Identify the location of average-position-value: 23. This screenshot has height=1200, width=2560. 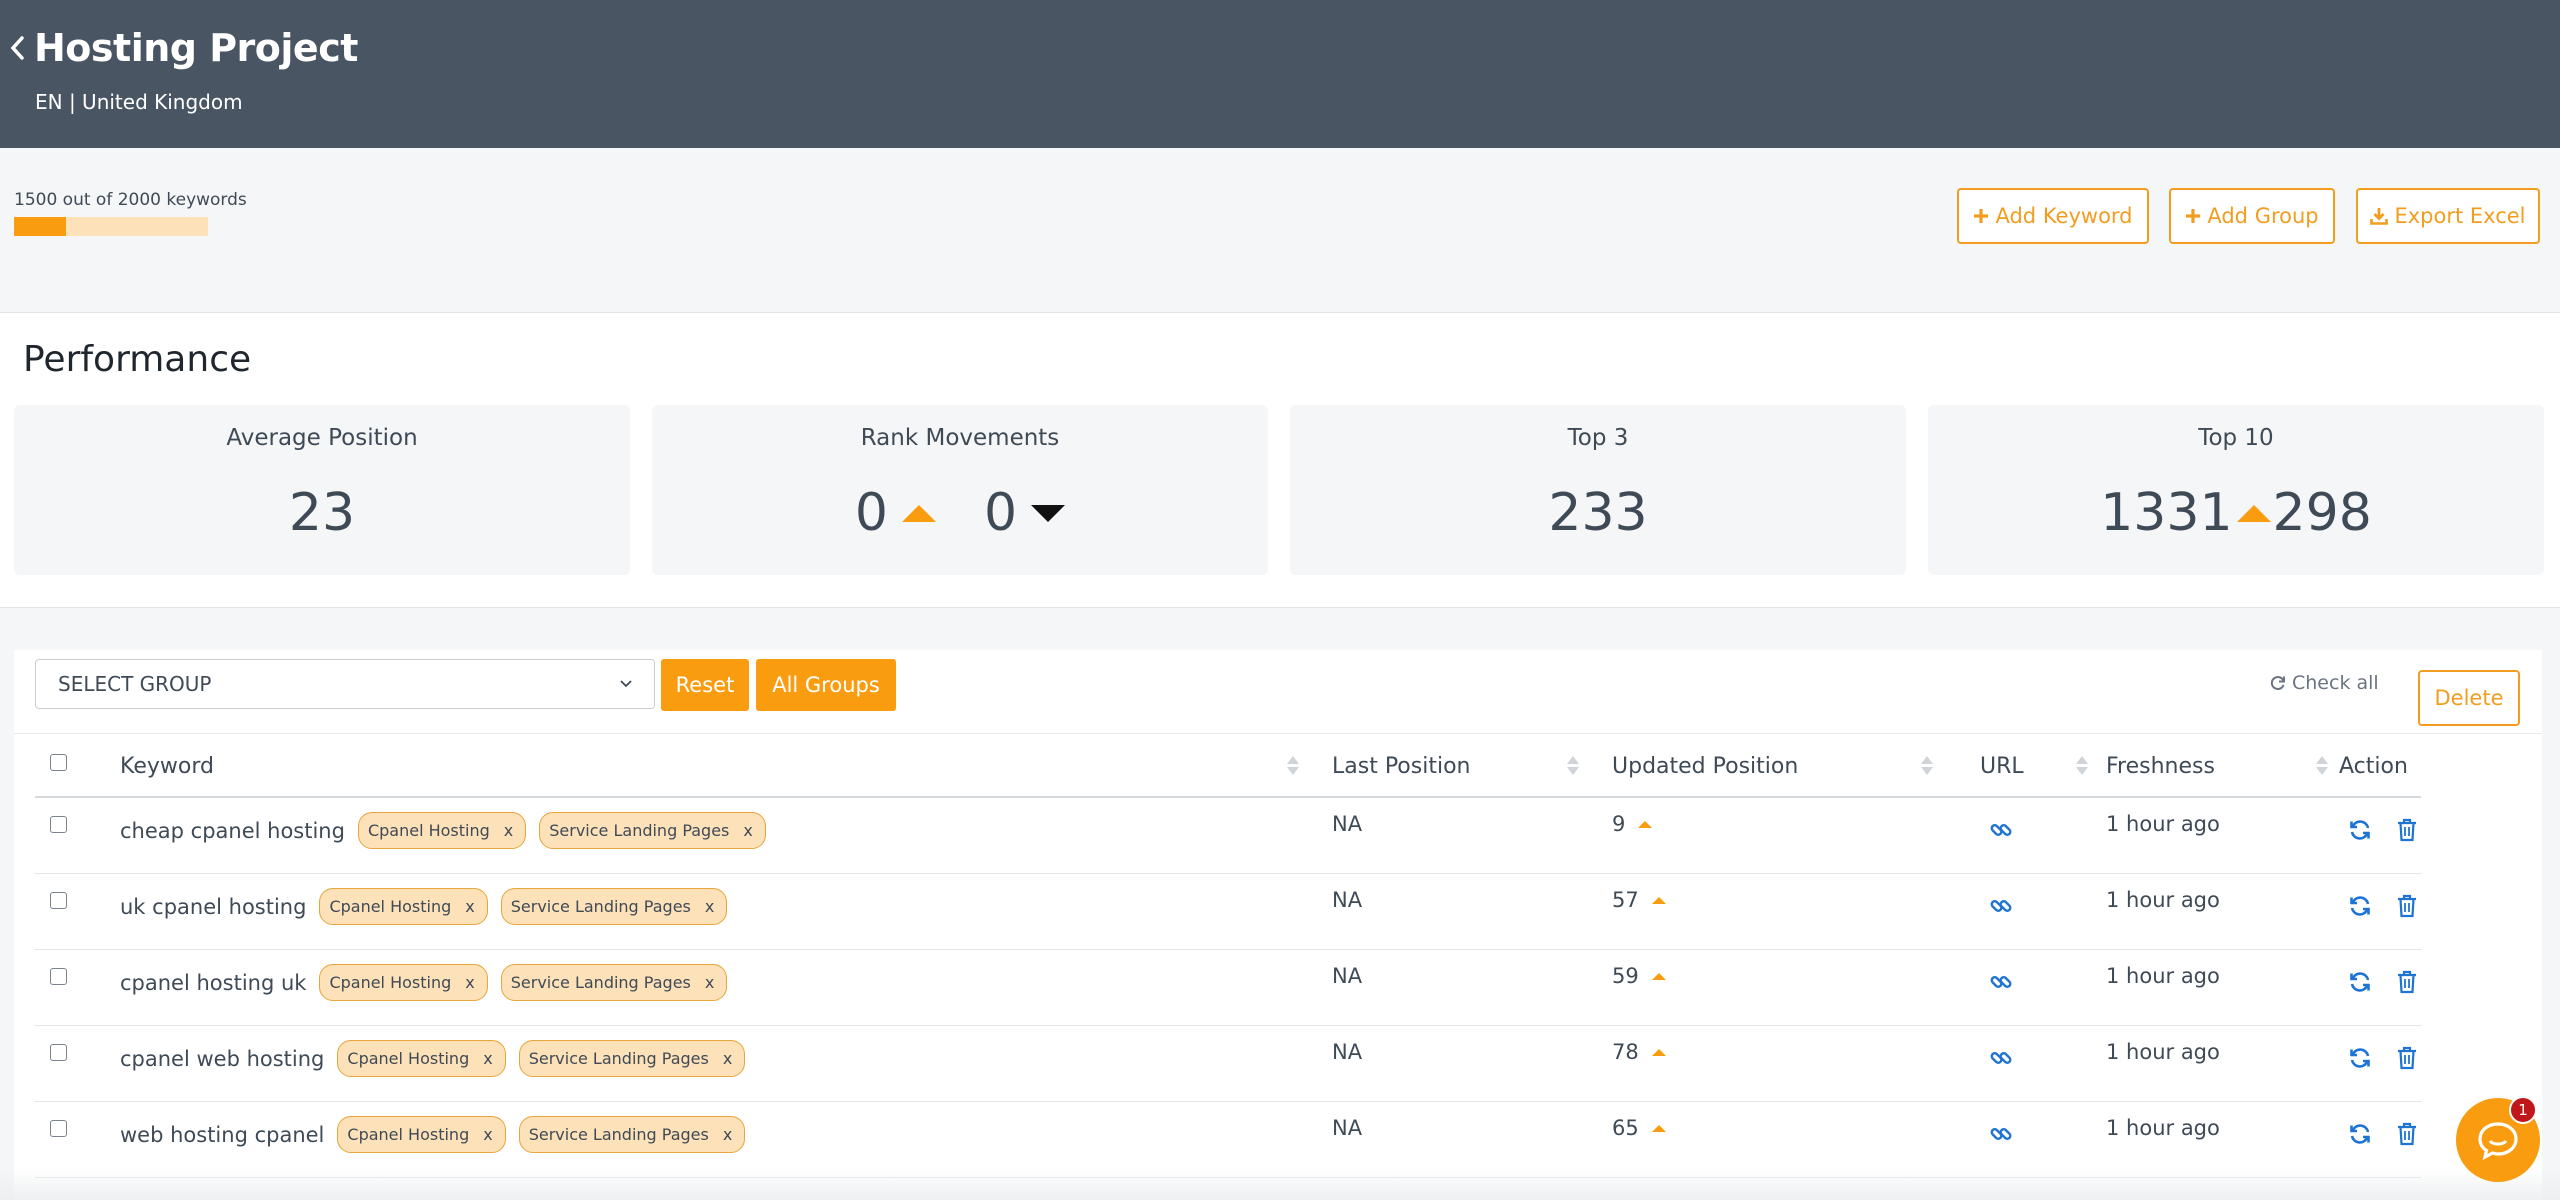
(322, 513).